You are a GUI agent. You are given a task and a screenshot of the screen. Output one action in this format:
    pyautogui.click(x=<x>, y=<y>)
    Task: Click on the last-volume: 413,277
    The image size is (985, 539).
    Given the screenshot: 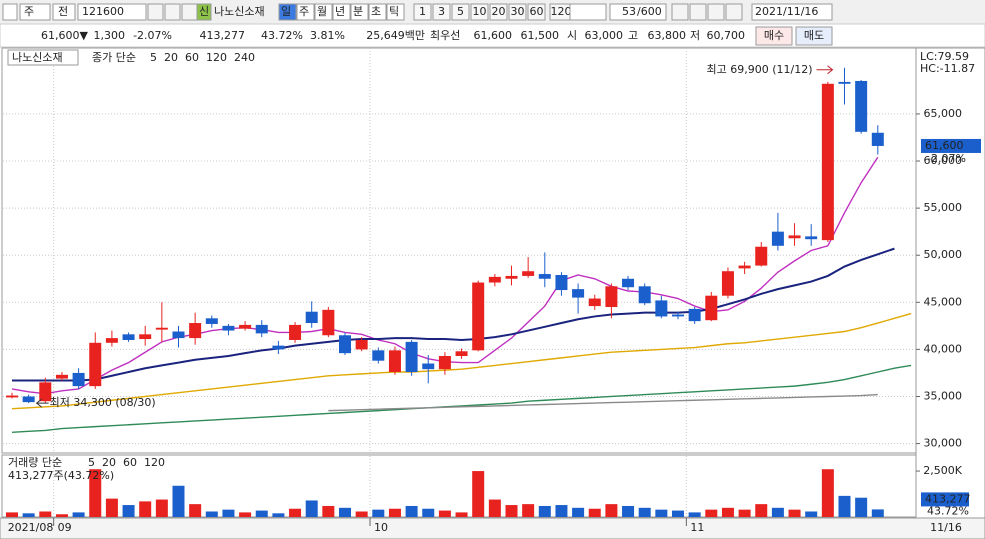 What is the action you would take?
    pyautogui.click(x=948, y=498)
    